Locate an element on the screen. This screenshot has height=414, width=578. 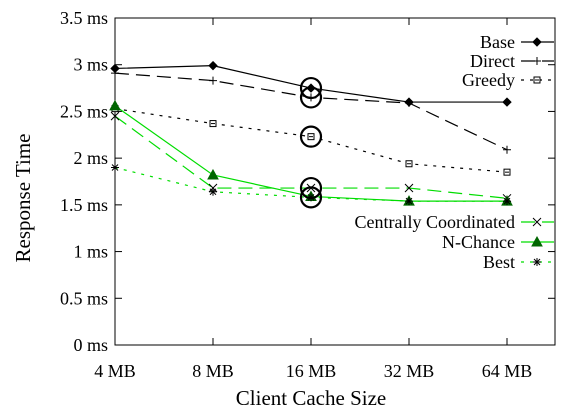
series-direct is located at coordinates (311, 111).